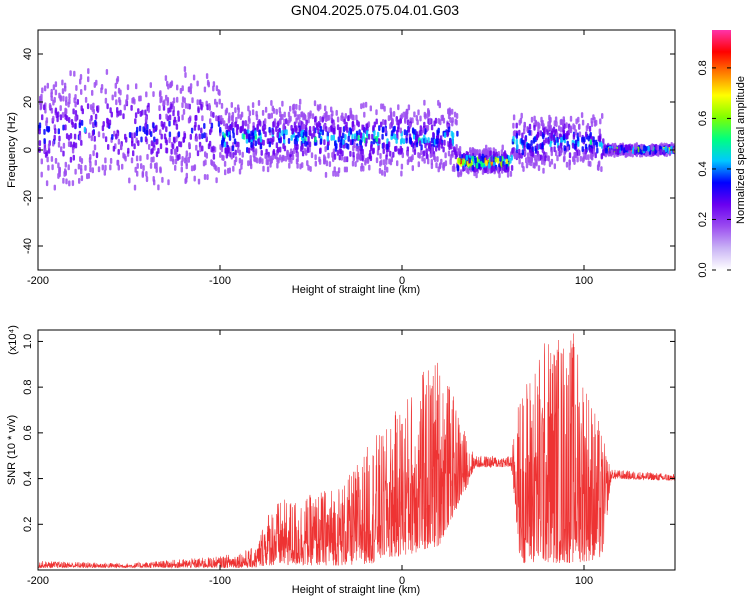 The width and height of the screenshot is (750, 600). What do you see at coordinates (220, 281) in the screenshot?
I see `x-tick-label: -100` at bounding box center [220, 281].